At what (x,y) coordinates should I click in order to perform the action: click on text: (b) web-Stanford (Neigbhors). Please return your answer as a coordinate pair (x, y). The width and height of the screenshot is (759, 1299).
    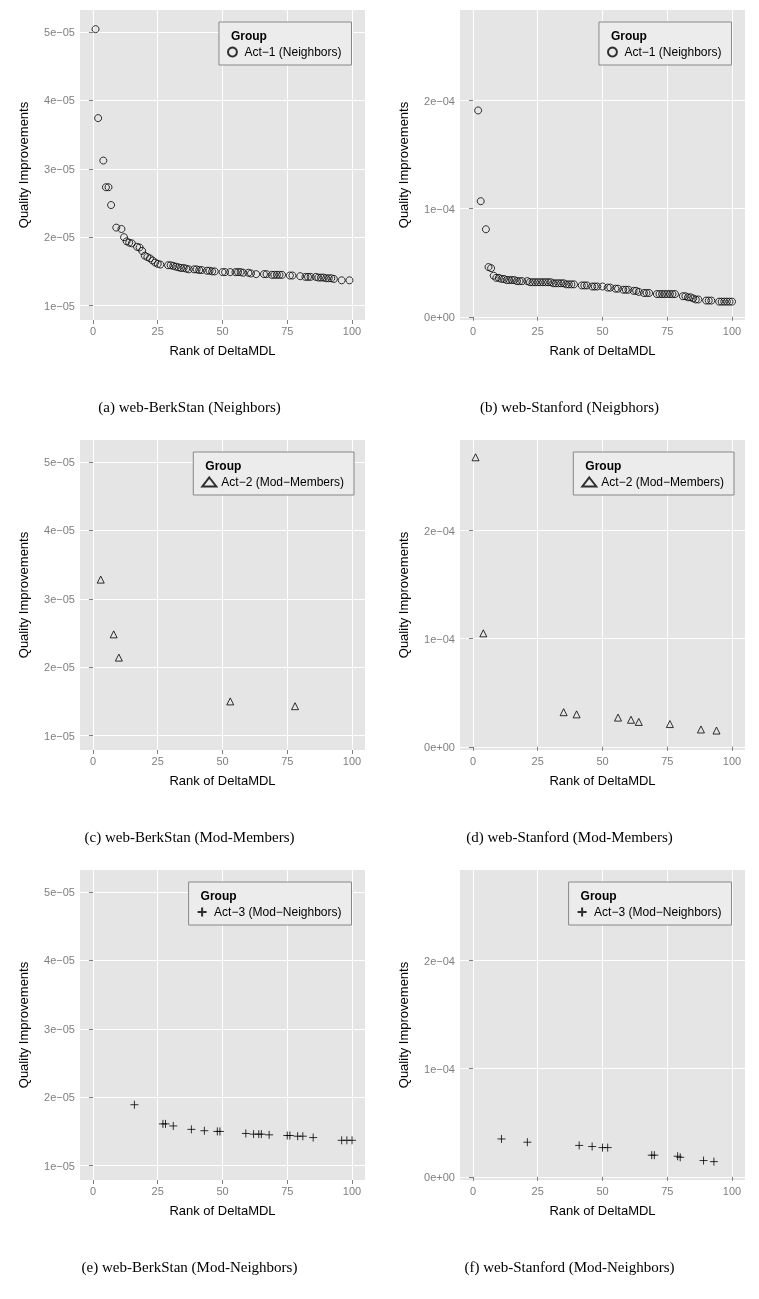
    Looking at the image, I should click on (569, 407).